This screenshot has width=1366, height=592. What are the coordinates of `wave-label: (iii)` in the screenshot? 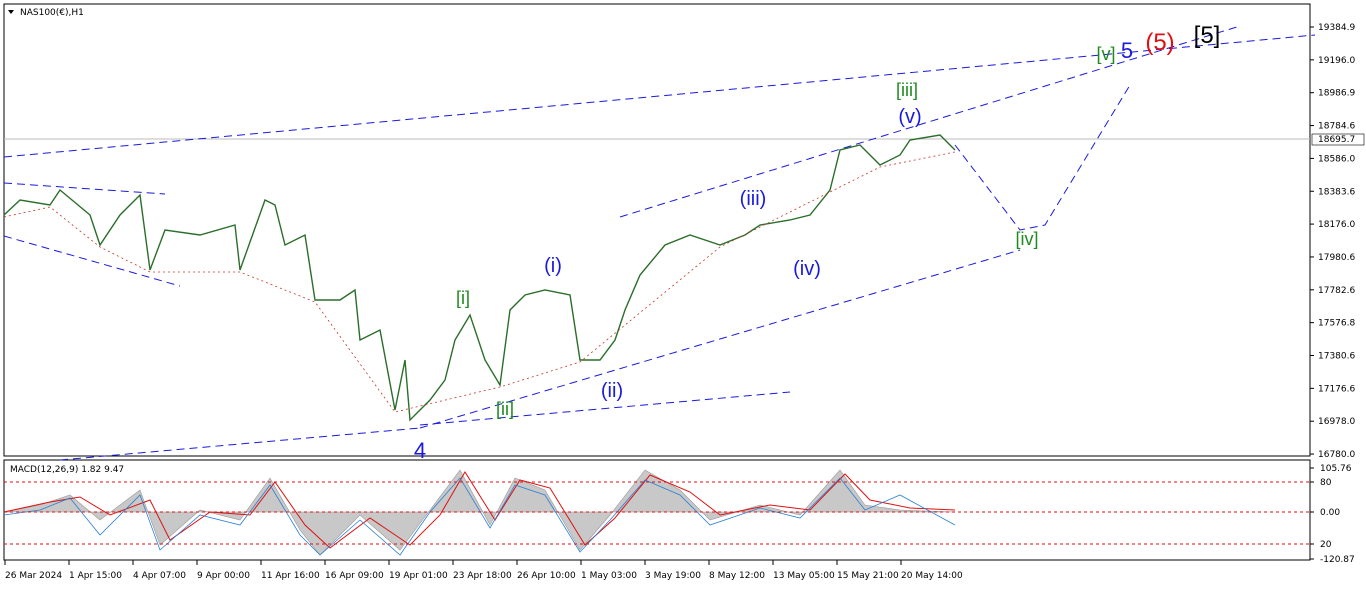 It's located at (753, 199).